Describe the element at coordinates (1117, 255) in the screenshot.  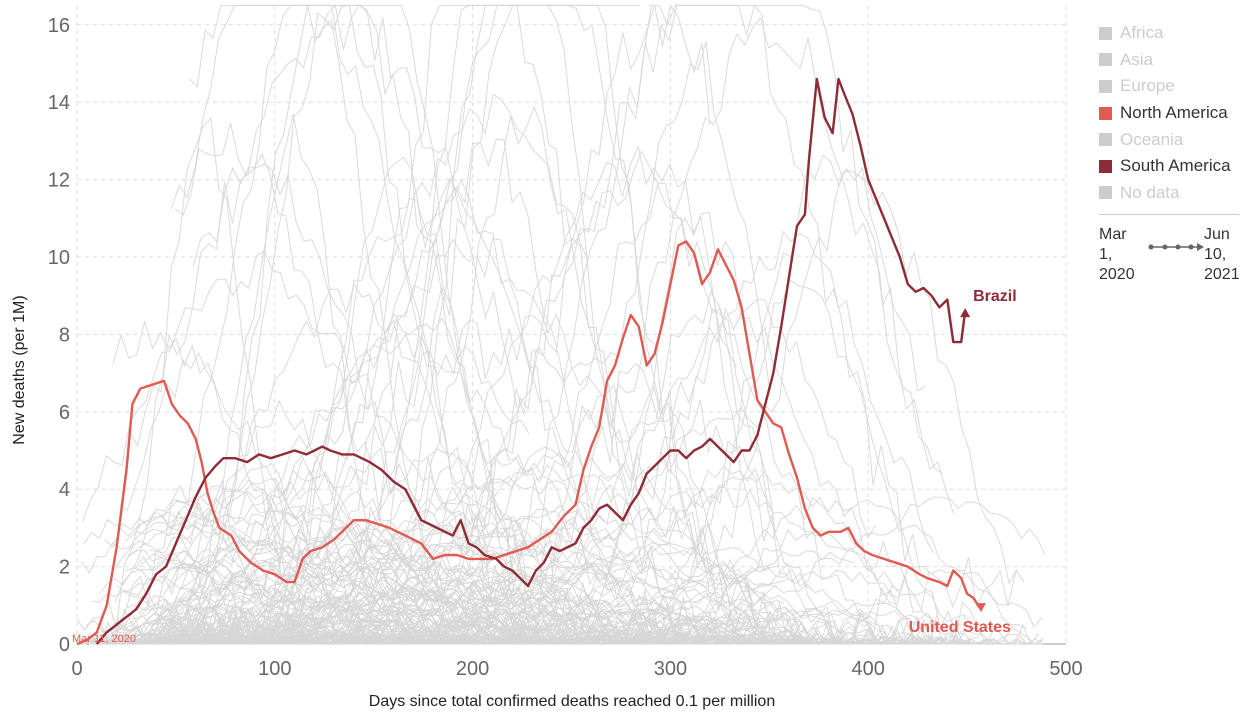
I see `timeline-start-label: Mar 1, 2020` at that location.